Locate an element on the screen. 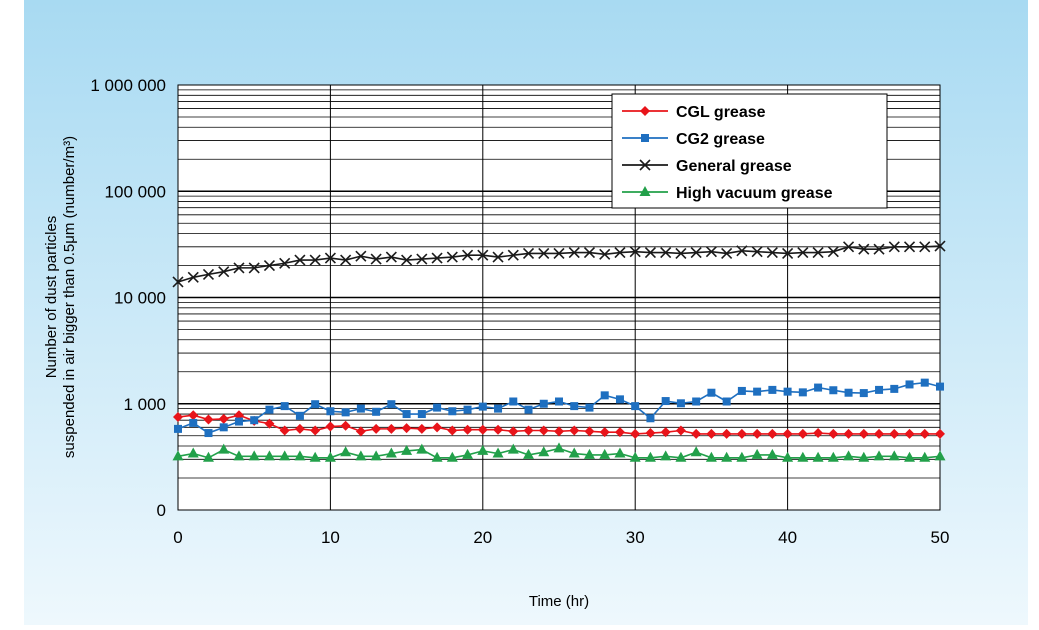  series-high-vacuum-grease is located at coordinates (559, 452).